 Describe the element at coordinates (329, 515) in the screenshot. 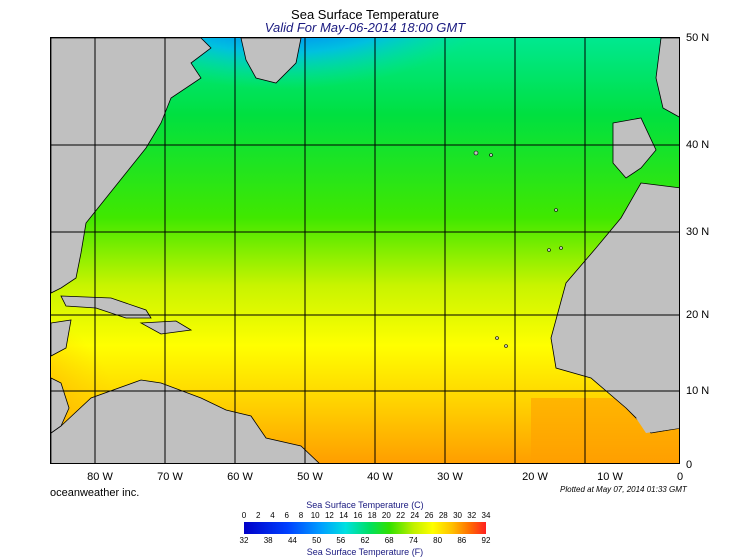

I see `colorbar-tick-c: 12` at that location.